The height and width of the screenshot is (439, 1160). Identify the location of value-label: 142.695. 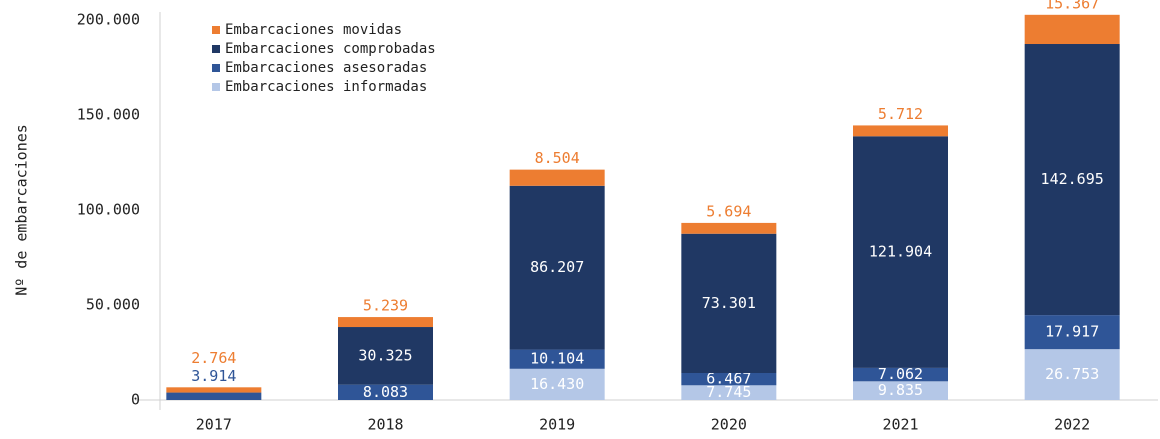
(1072, 179).